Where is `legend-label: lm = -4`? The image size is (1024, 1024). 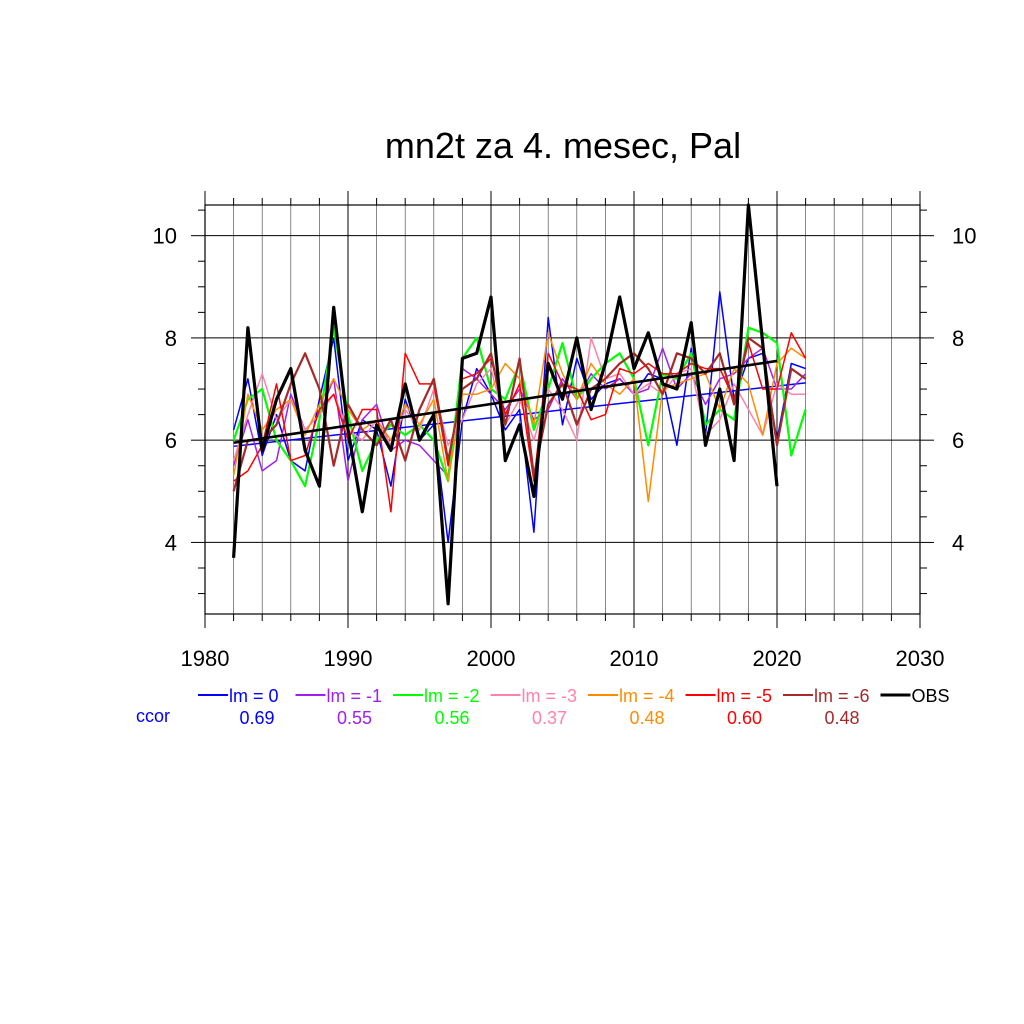 legend-label: lm = -4 is located at coordinates (647, 696).